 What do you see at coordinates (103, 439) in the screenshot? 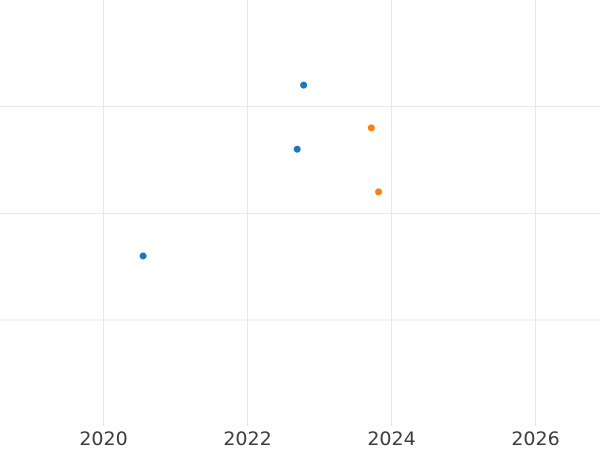
I see `x-tick-label: 2020` at bounding box center [103, 439].